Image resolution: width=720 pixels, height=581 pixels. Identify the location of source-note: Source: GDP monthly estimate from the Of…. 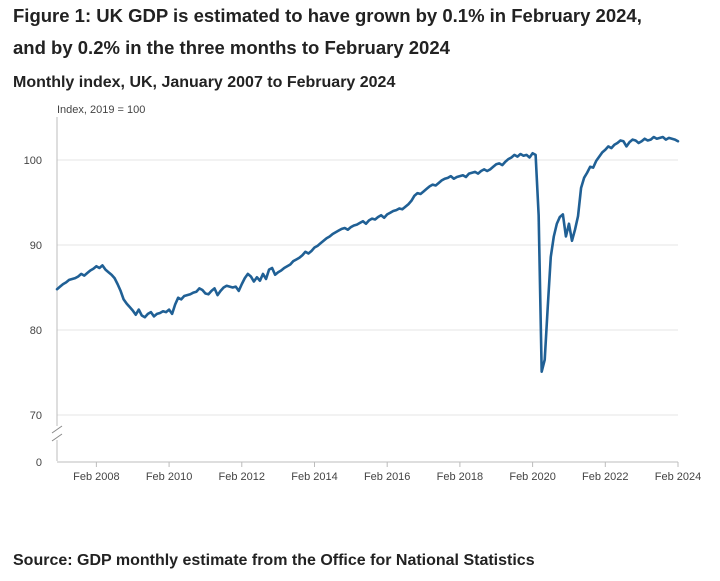
(274, 560).